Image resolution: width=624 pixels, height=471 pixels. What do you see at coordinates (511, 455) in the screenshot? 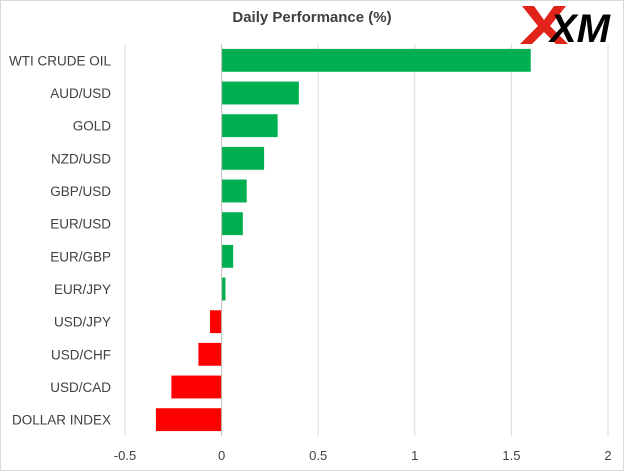
I see `x-tick-label: 1.5` at bounding box center [511, 455].